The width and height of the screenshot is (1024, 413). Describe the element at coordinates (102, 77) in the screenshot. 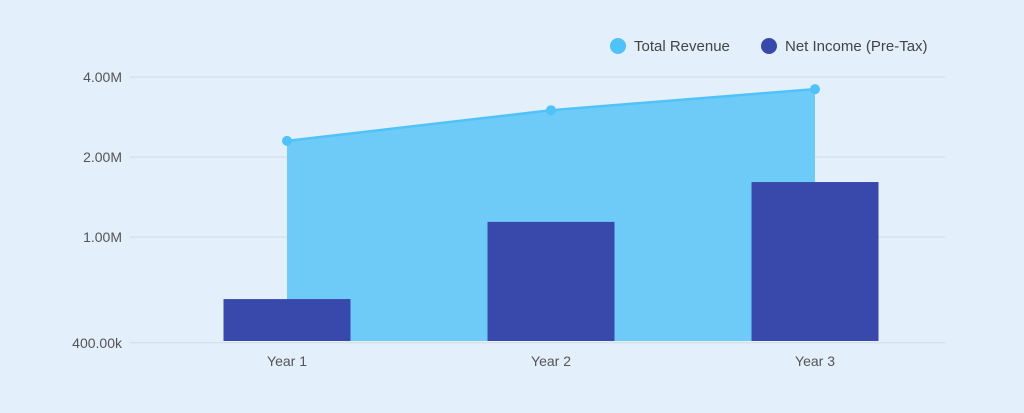

I see `y-tick-label: 4.00M` at that location.